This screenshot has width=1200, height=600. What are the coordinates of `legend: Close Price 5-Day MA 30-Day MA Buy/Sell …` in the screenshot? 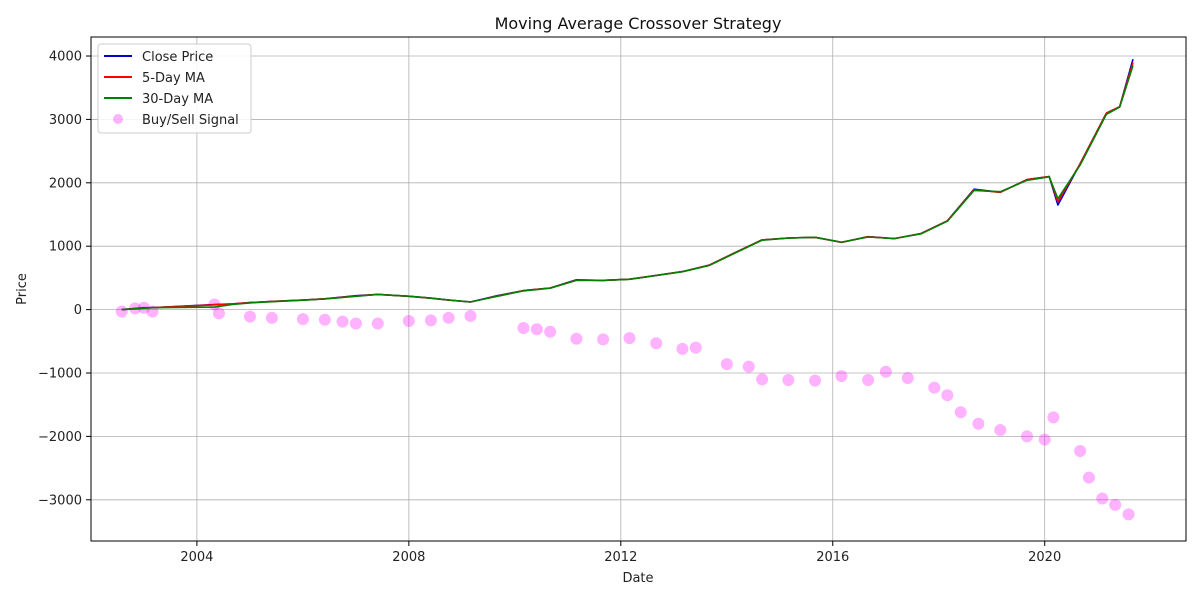 It's located at (174, 88).